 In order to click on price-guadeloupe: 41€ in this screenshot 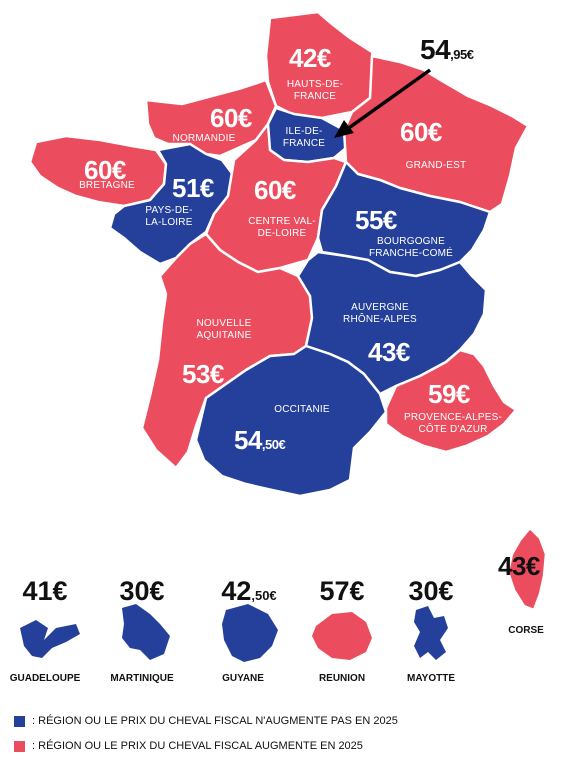, I will do `click(45, 591)`.